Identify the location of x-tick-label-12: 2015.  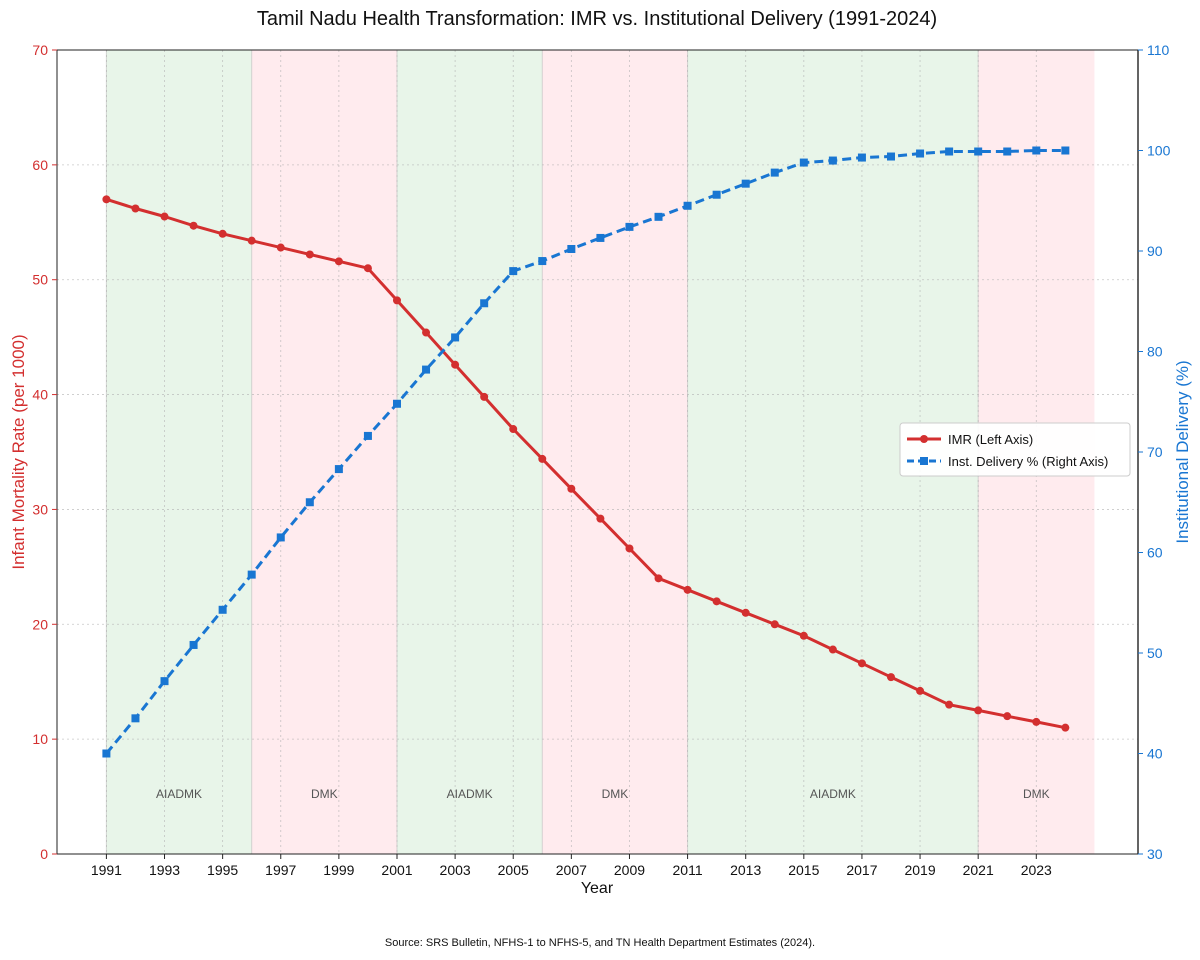
(803, 870).